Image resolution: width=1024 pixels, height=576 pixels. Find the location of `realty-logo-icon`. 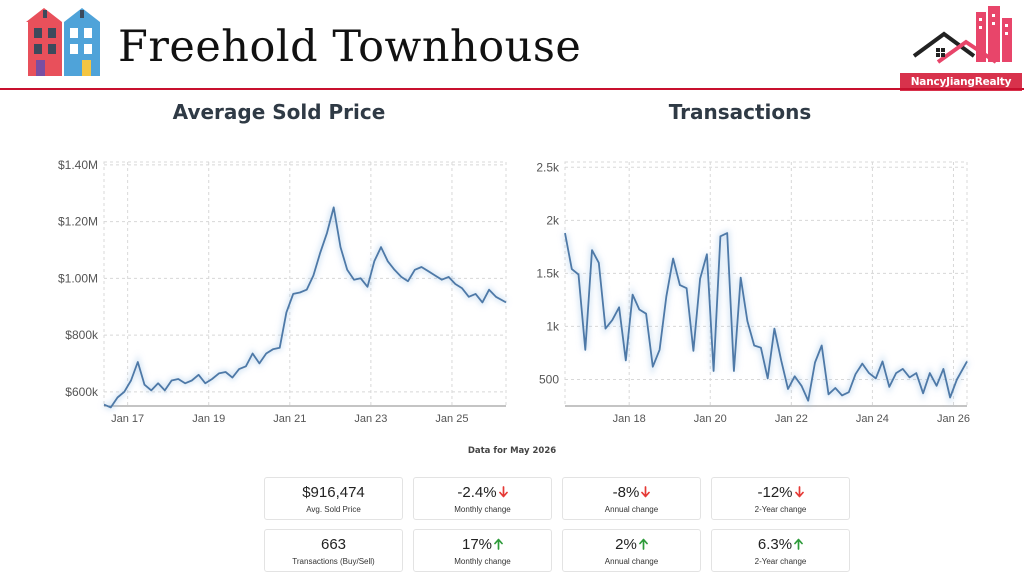

realty-logo-icon is located at coordinates (962, 35).